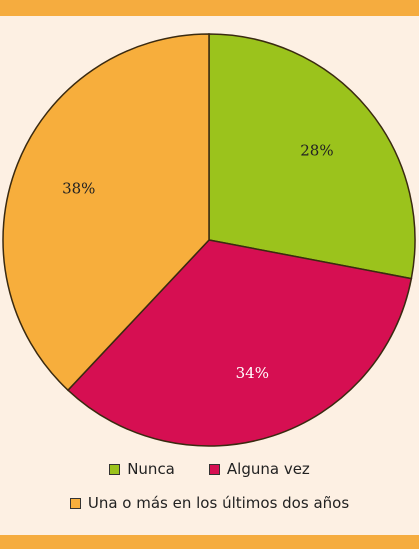 Image resolution: width=419 pixels, height=549 pixels. I want to click on legend-swatch-alguna-vez, so click(214, 469).